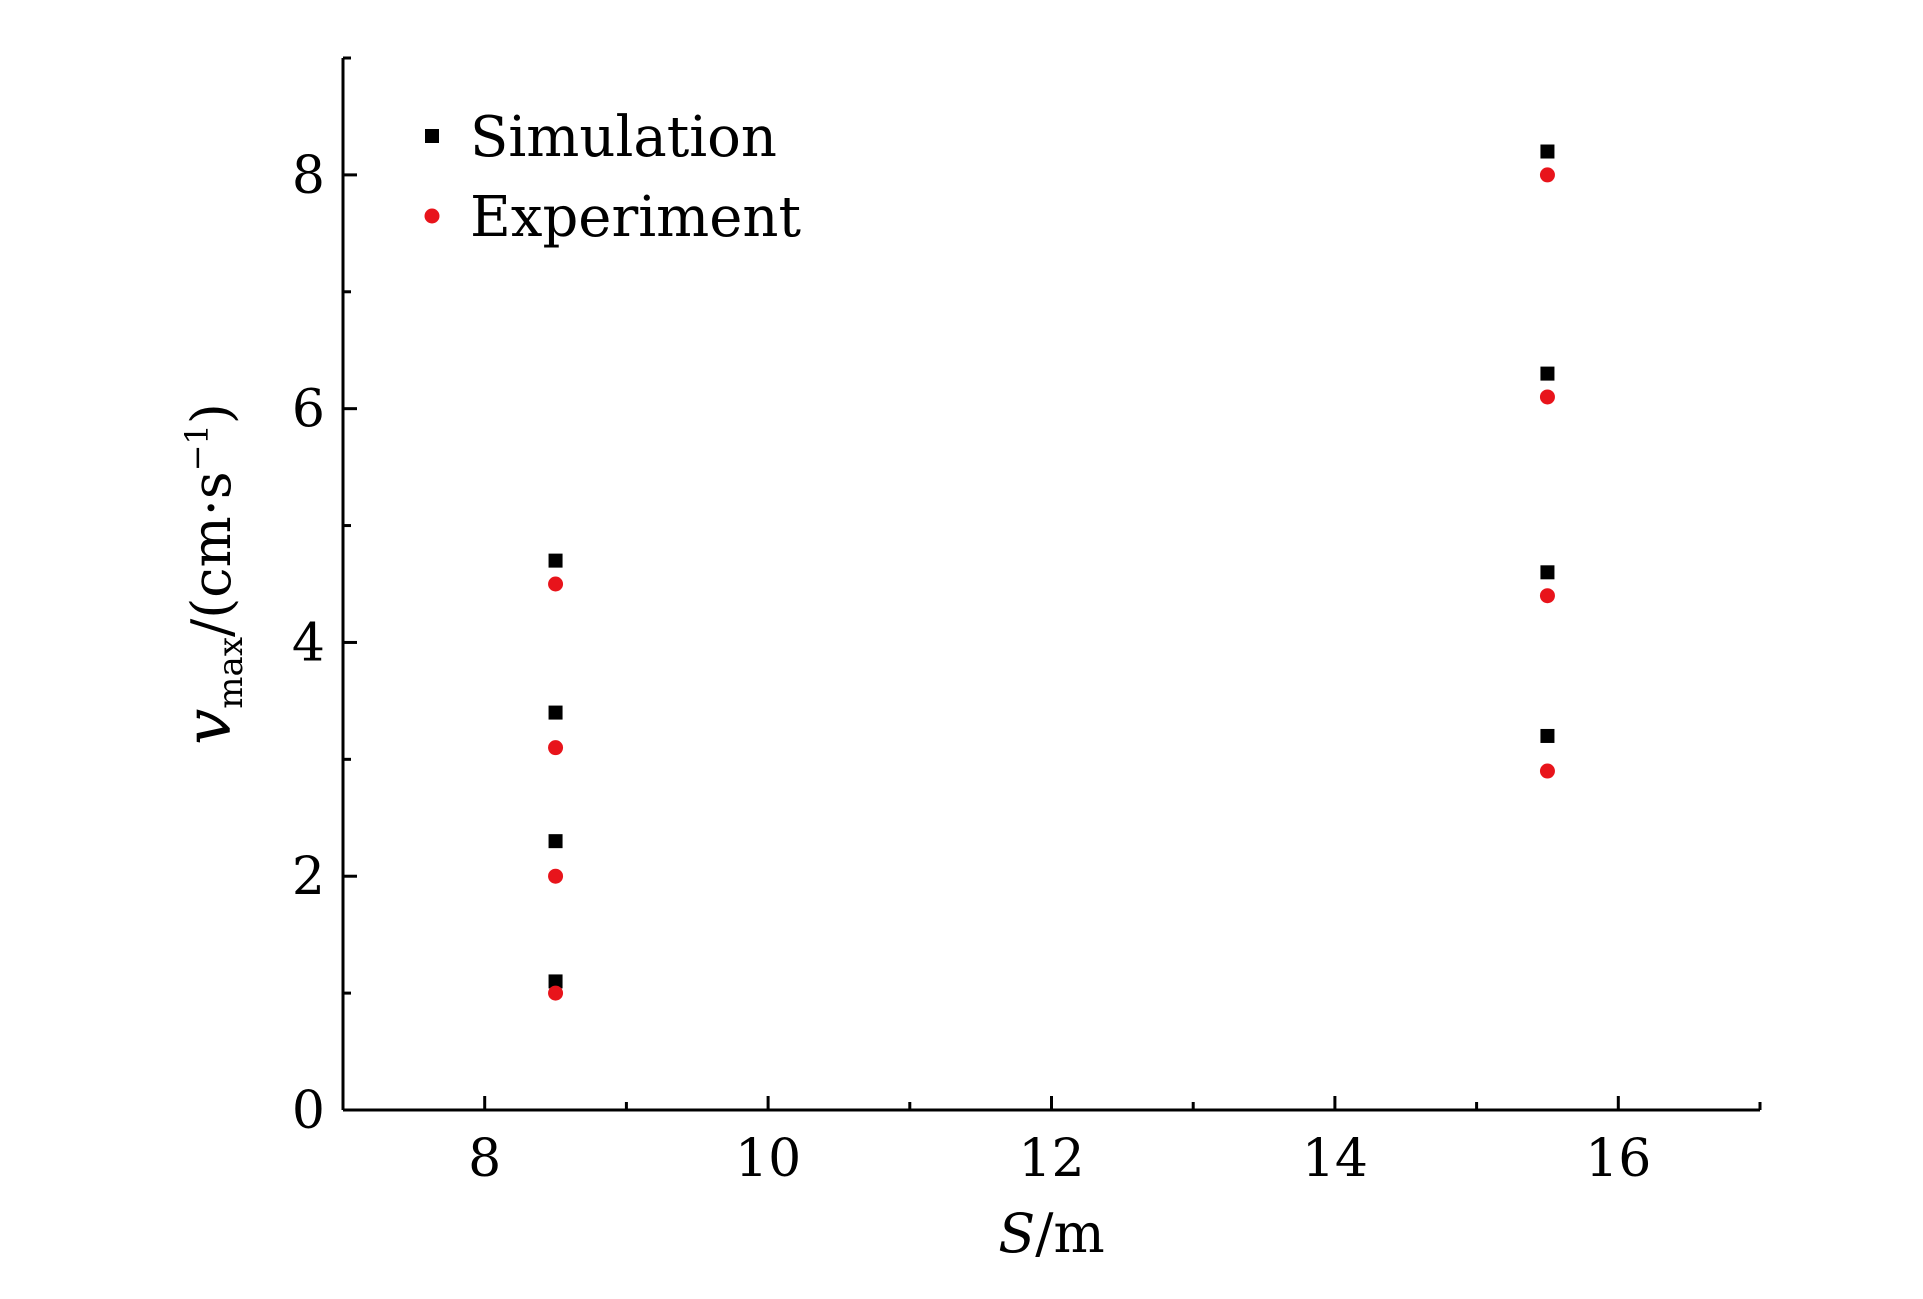  I want to click on y-axis-title: vmax/(cm·s−1), so click(211, 574).